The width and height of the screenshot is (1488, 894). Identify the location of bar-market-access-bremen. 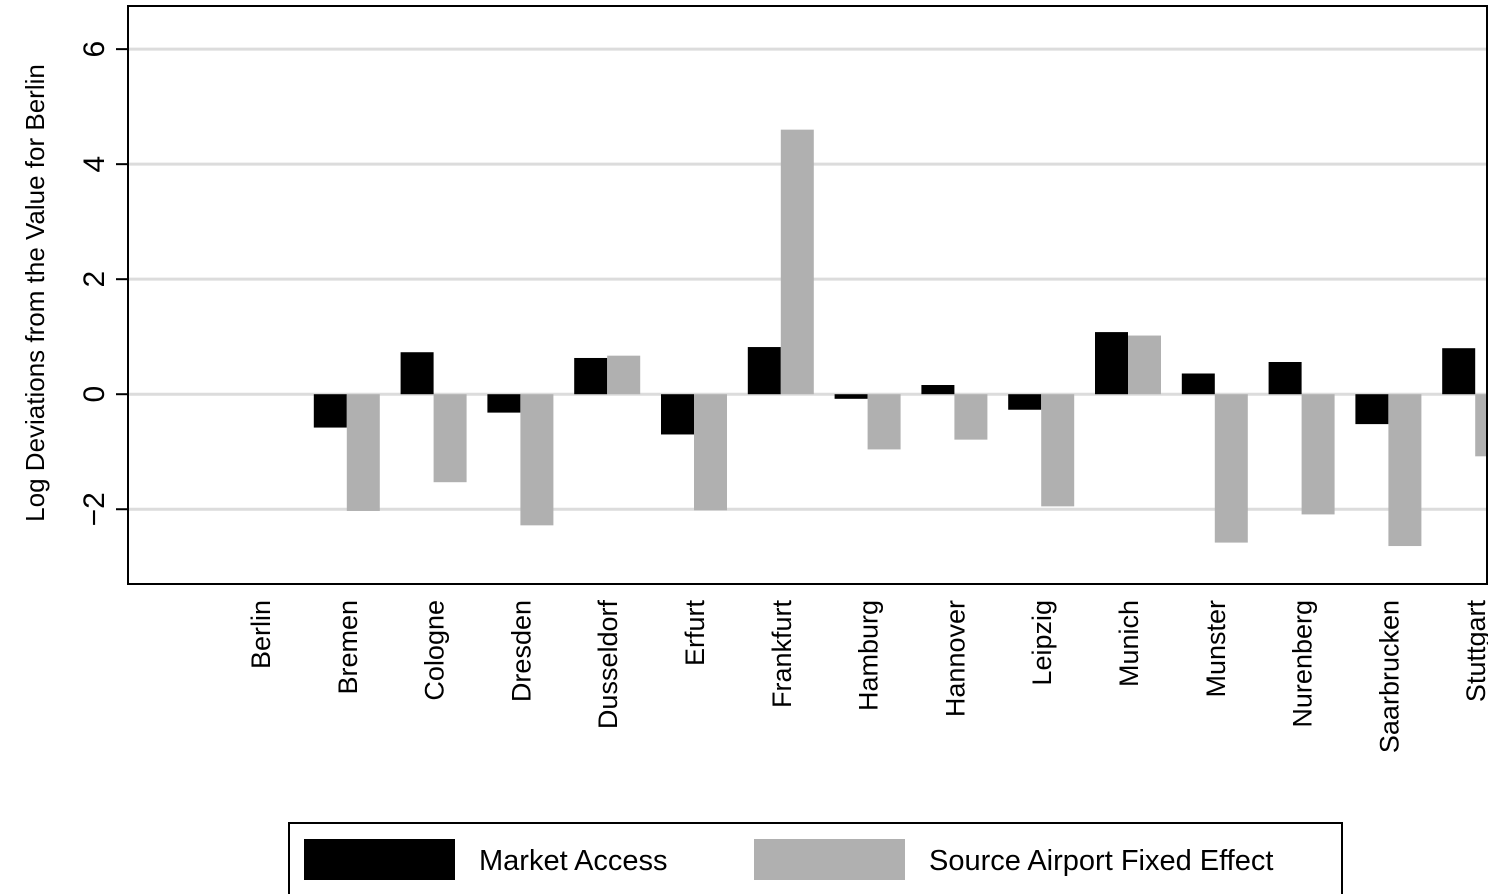
(330, 411).